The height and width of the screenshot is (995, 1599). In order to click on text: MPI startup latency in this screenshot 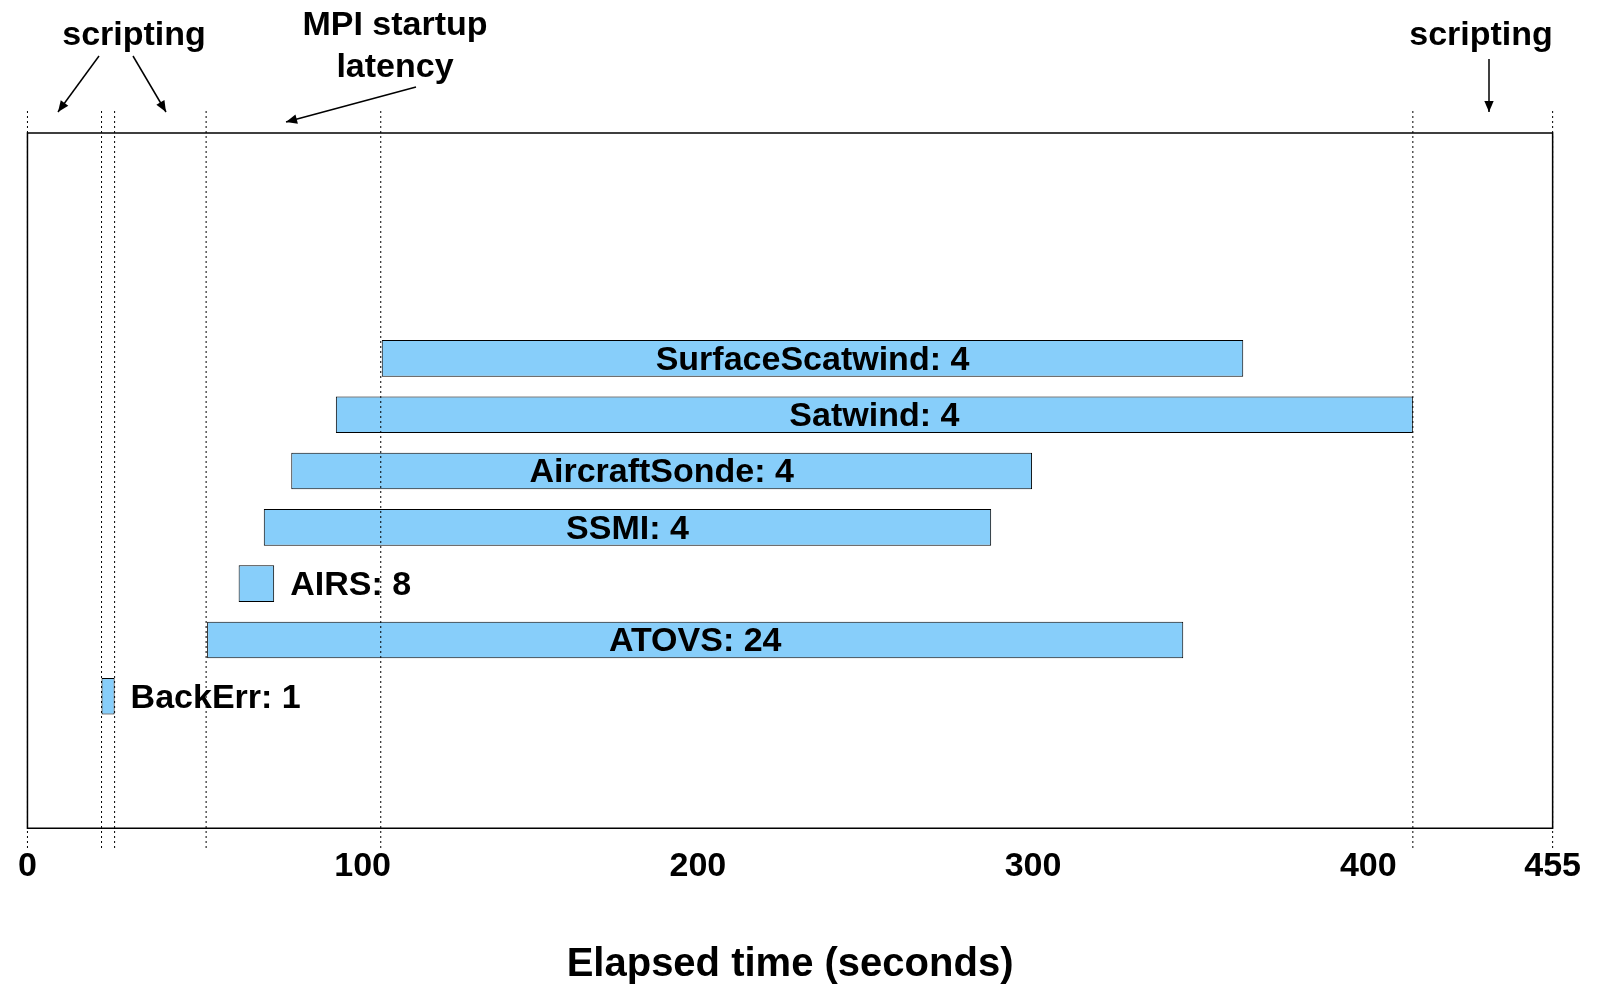, I will do `click(395, 44)`.